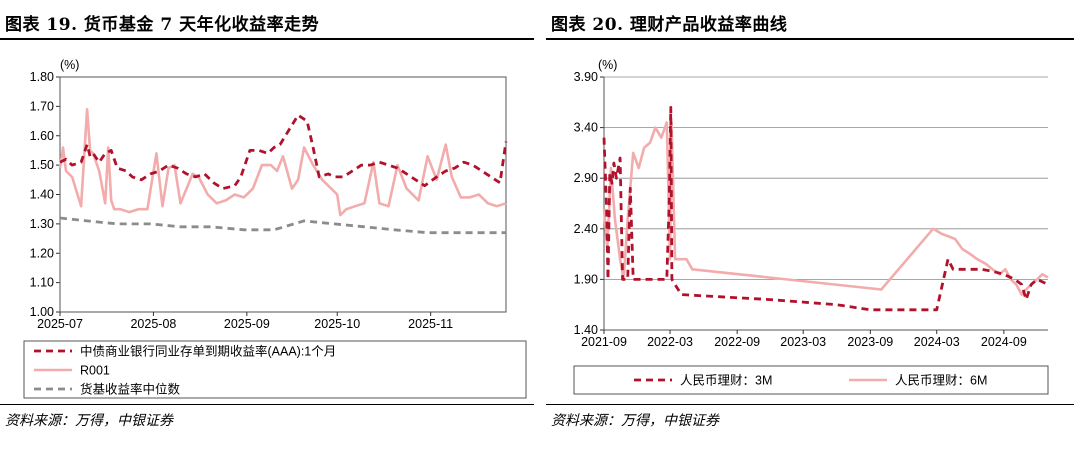 The image size is (1080, 459). I want to click on x-tick-label: 2025-07, so click(60, 324).